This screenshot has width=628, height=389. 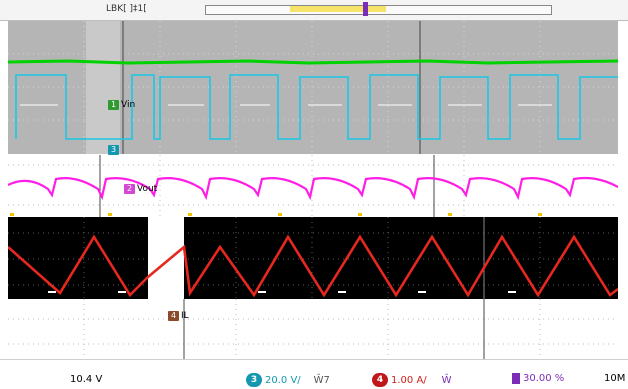 I want to click on status-ch3-scale: 3 20.0 V/ Ŵ7, so click(x=288, y=380).